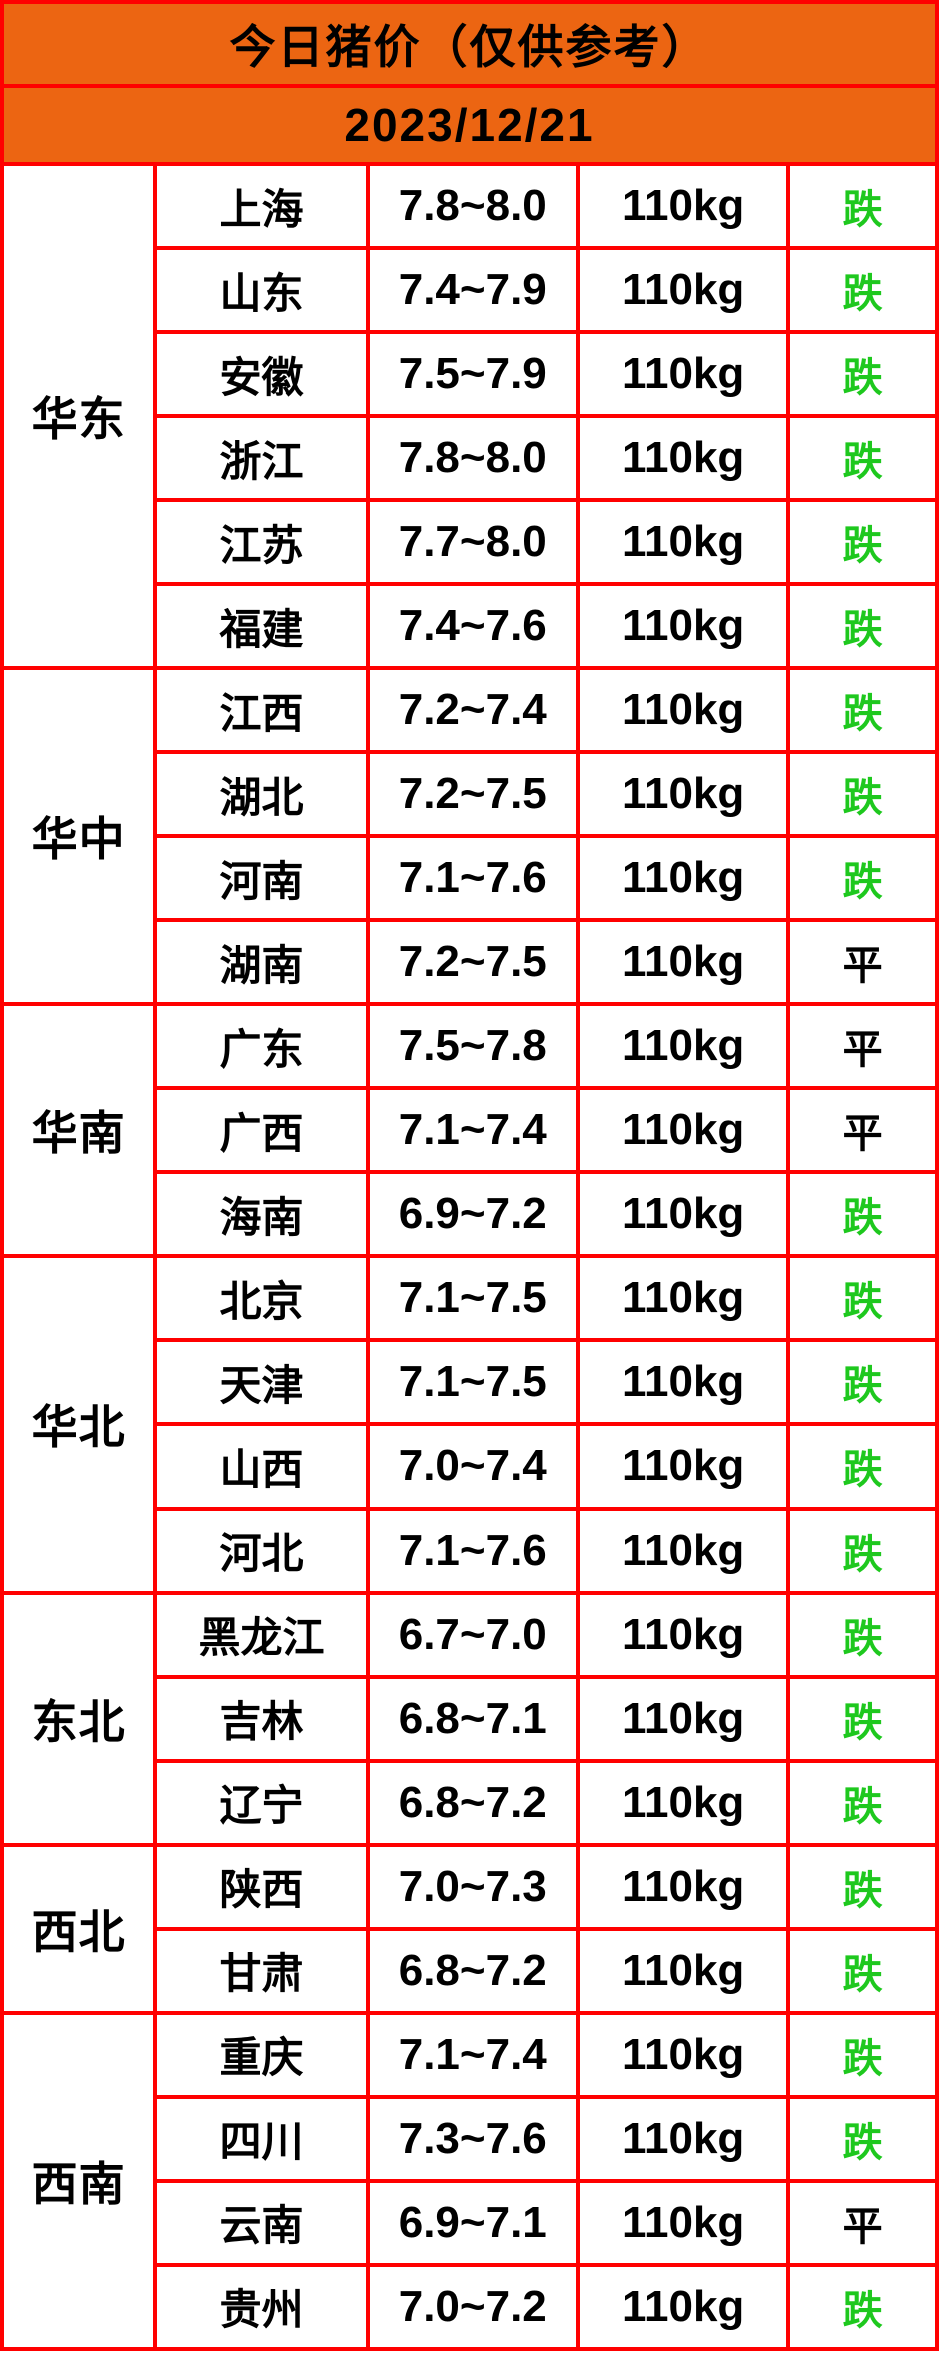  I want to click on table-row: 贵州 7.0~7.2 110kg 跌, so click(470, 2307).